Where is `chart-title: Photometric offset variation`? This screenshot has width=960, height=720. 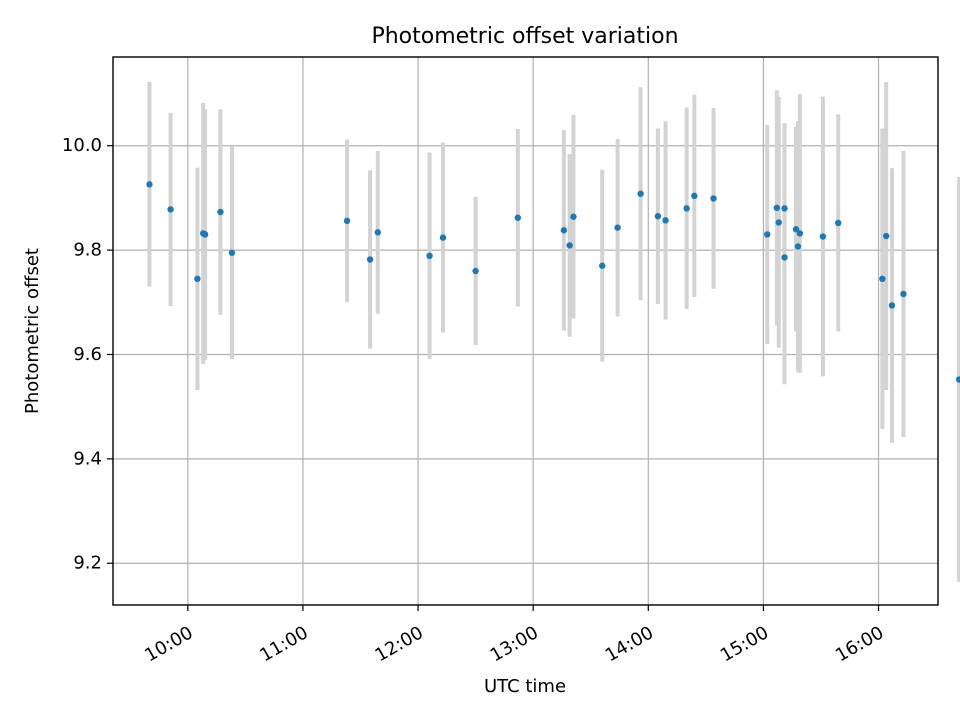 chart-title: Photometric offset variation is located at coordinates (524, 36).